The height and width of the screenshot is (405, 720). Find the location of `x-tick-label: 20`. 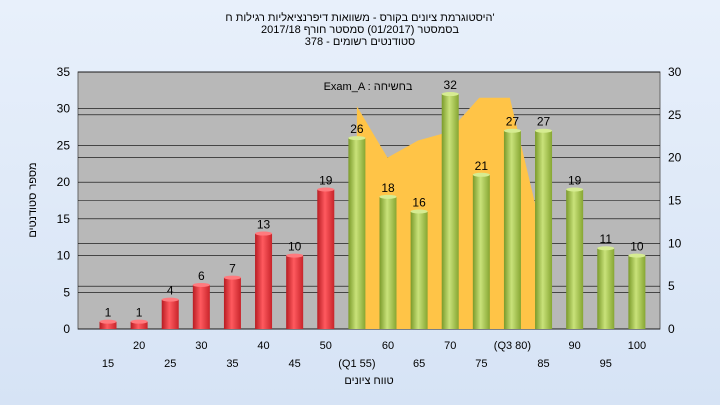

x-tick-label: 20 is located at coordinates (139, 346).